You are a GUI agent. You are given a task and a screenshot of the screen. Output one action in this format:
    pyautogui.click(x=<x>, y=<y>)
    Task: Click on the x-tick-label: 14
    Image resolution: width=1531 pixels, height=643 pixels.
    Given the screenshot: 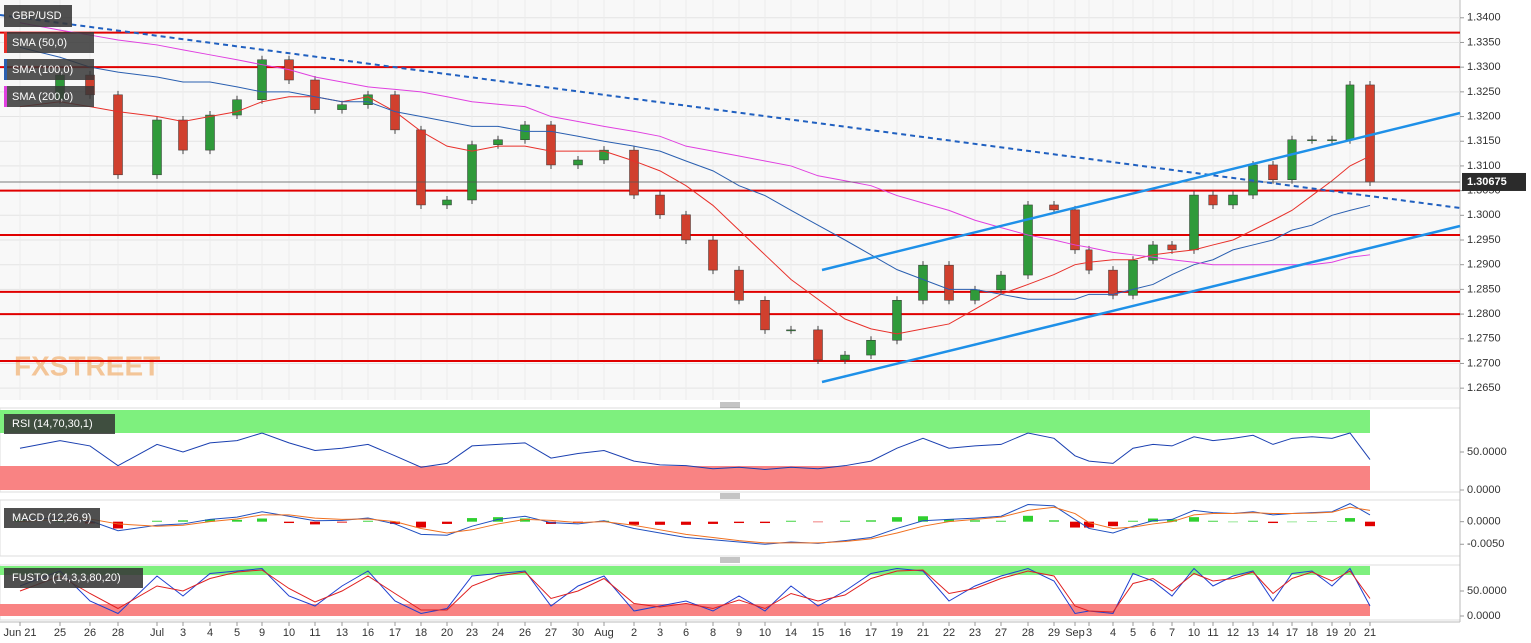 What is the action you would take?
    pyautogui.click(x=1273, y=633)
    